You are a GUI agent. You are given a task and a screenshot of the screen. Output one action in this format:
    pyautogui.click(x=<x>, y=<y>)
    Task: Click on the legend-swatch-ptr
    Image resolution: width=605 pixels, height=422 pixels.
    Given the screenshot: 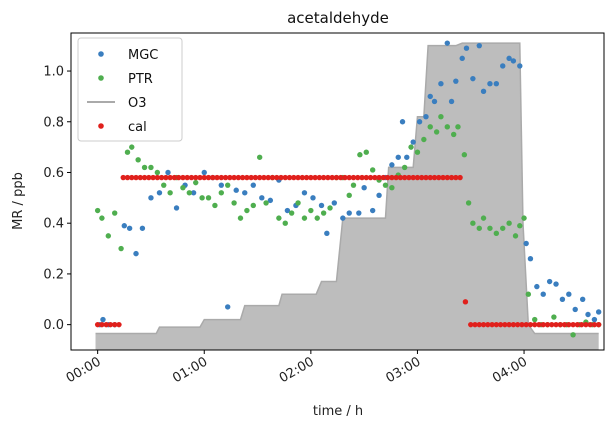 What is the action you would take?
    pyautogui.click(x=101, y=78)
    